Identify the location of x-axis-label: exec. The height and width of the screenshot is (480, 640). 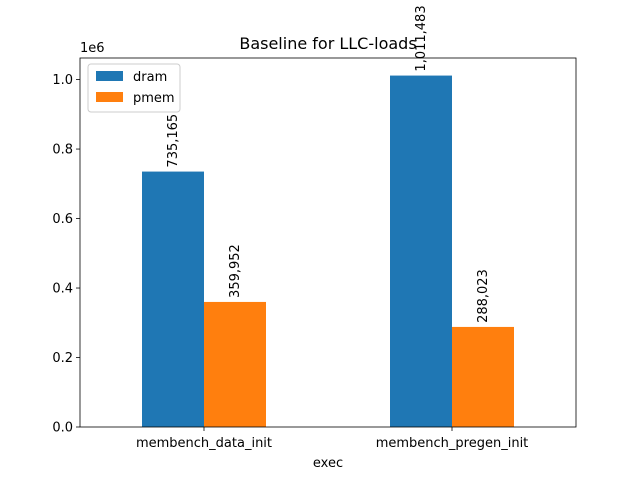
(328, 463).